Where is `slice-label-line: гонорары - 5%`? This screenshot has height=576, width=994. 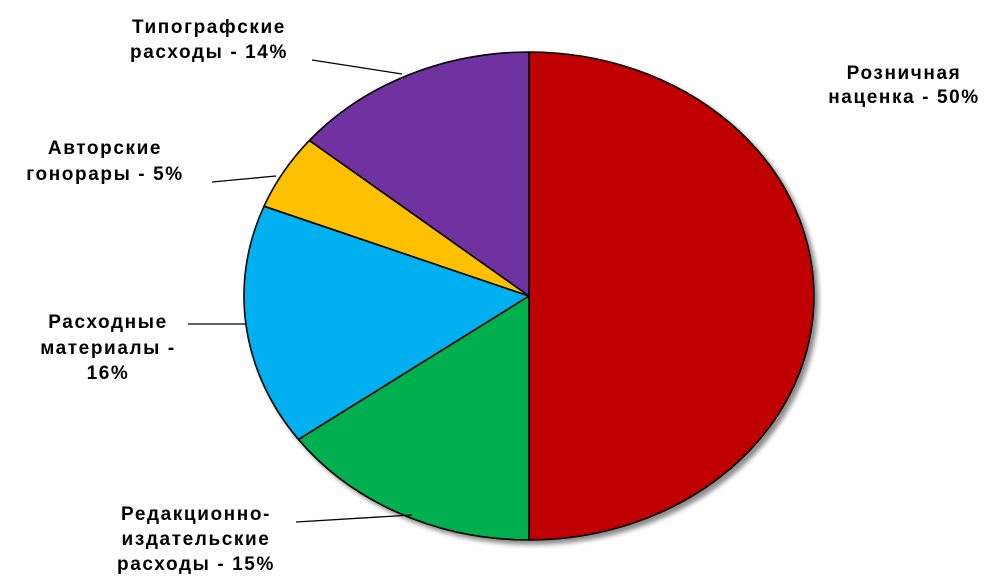 slice-label-line: гонорары - 5% is located at coordinates (105, 174).